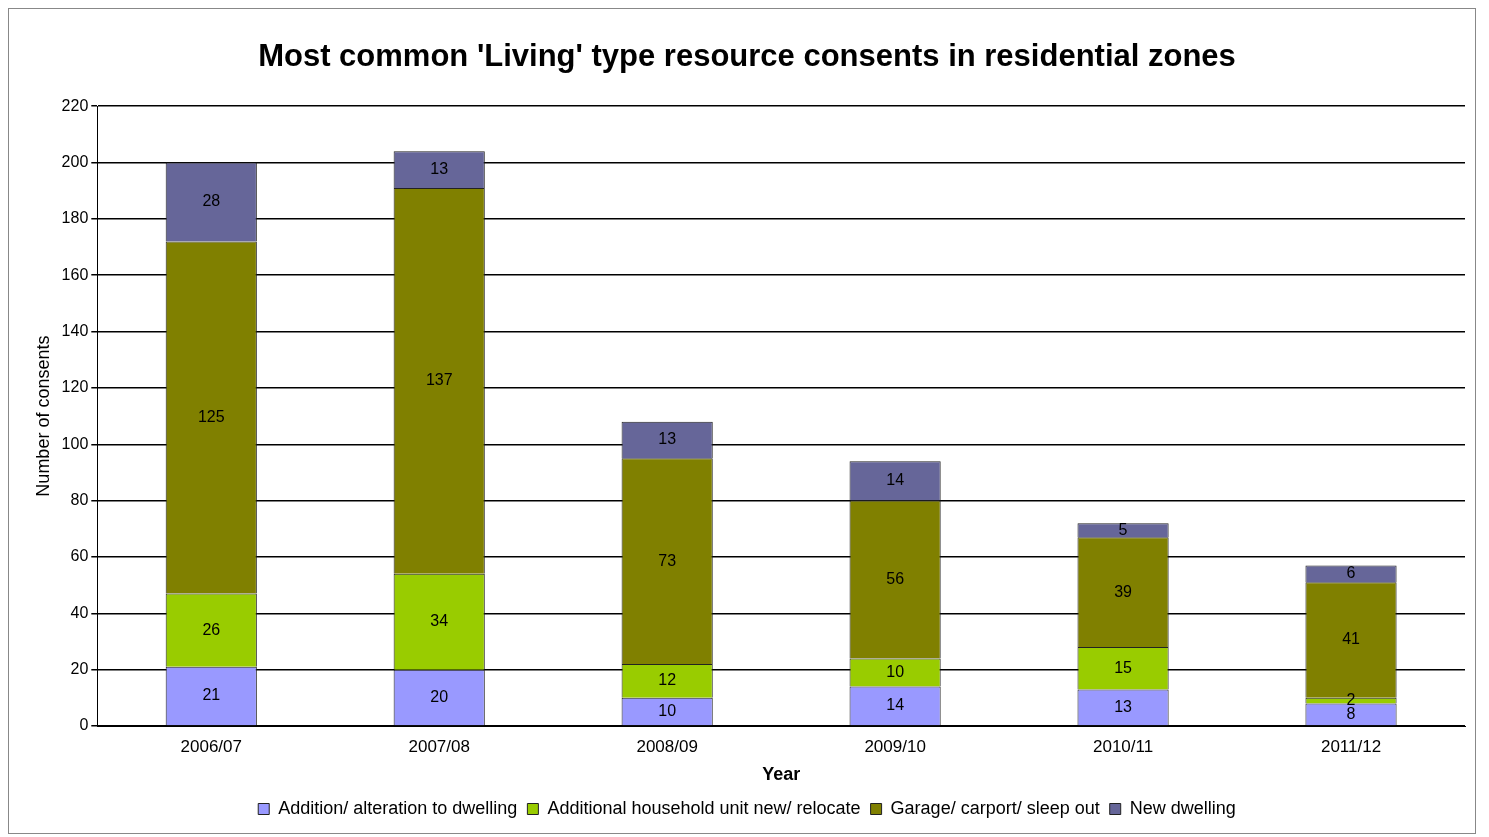 The width and height of the screenshot is (1489, 837). I want to click on y-tick-label: 200, so click(75, 161).